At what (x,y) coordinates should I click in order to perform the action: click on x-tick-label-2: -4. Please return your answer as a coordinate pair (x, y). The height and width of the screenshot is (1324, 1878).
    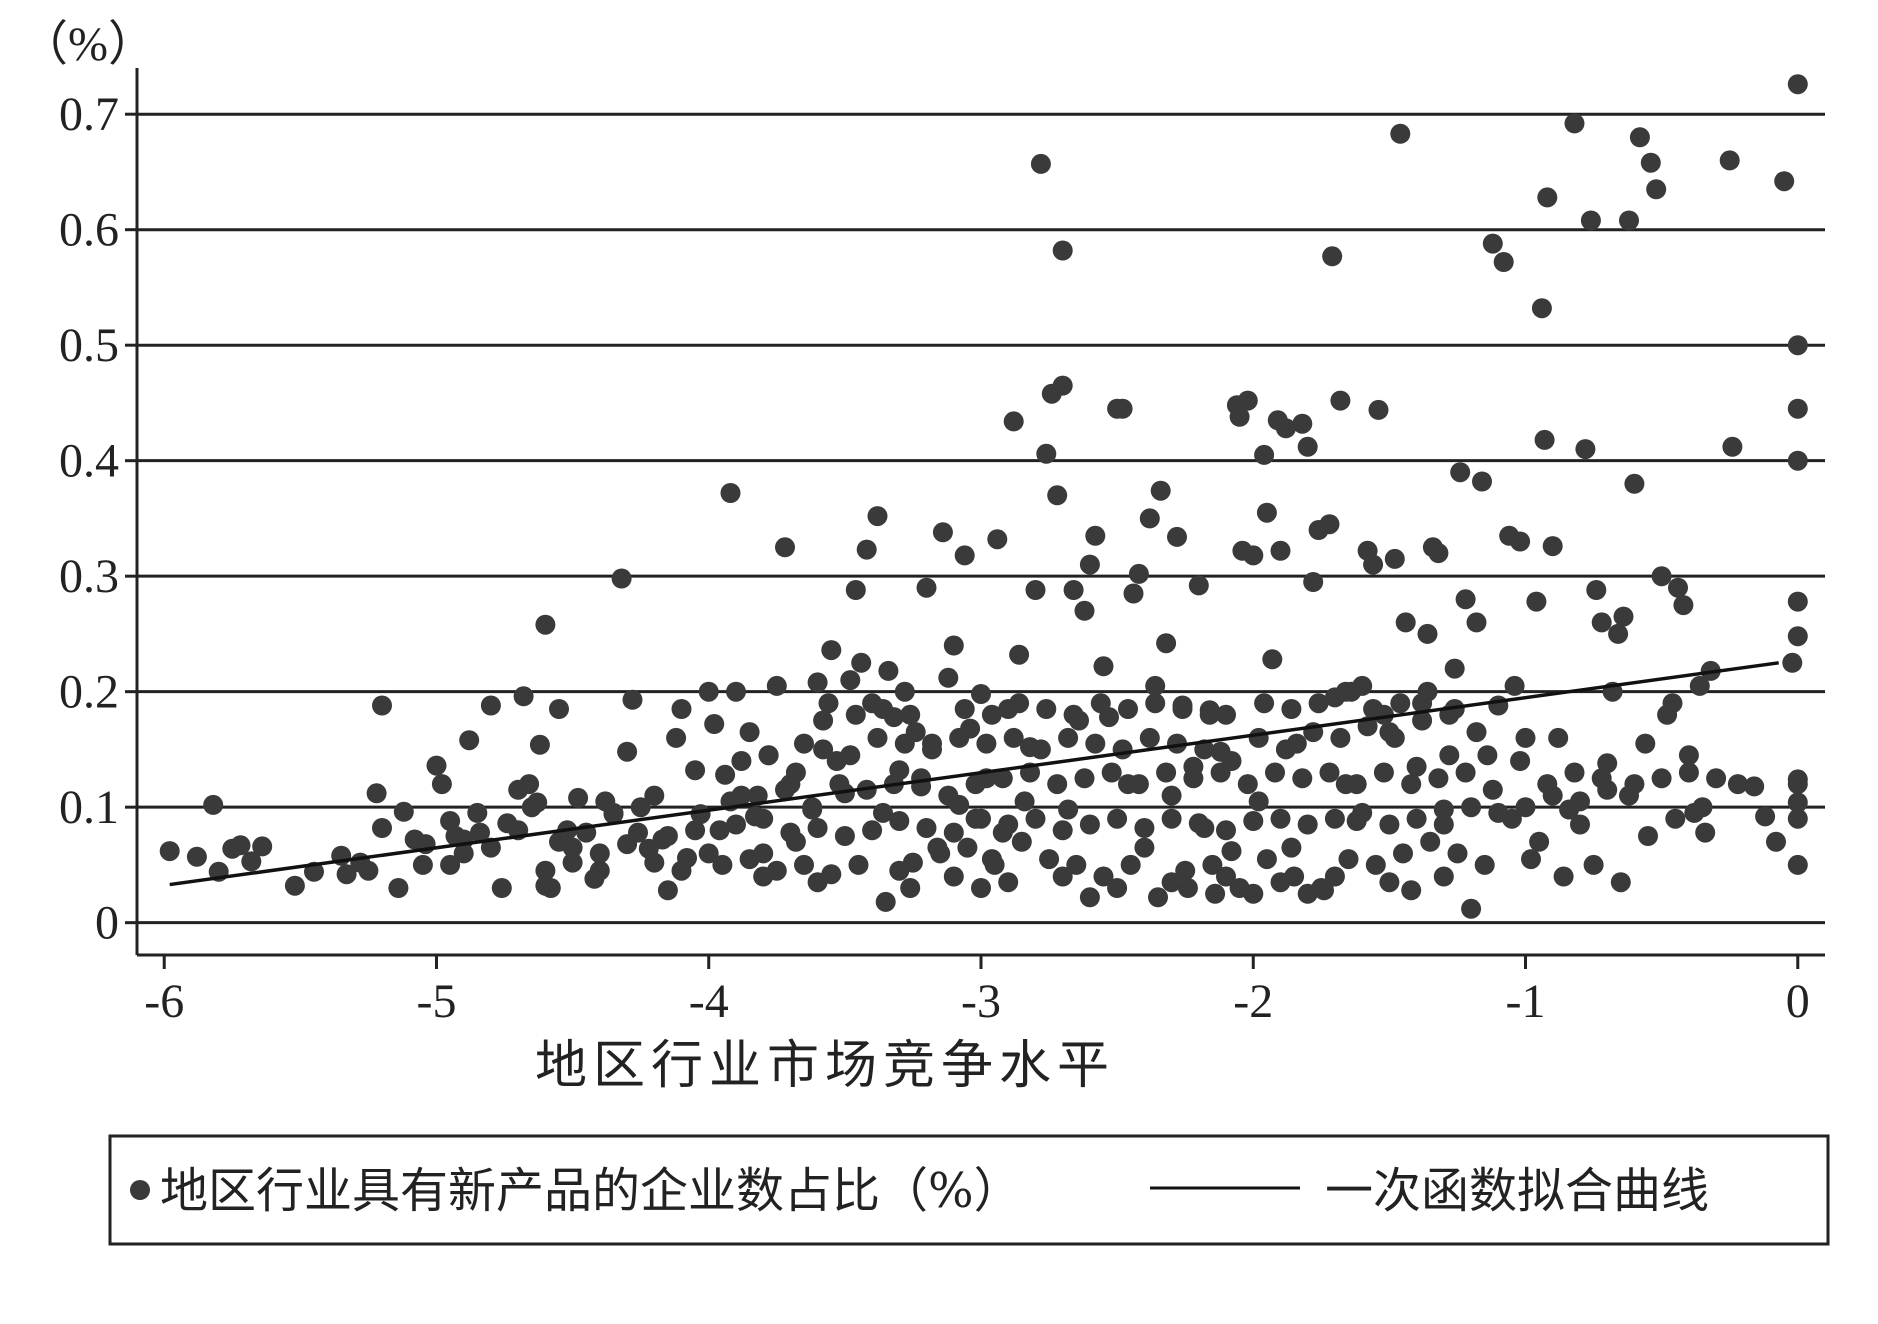
    Looking at the image, I should click on (709, 1001).